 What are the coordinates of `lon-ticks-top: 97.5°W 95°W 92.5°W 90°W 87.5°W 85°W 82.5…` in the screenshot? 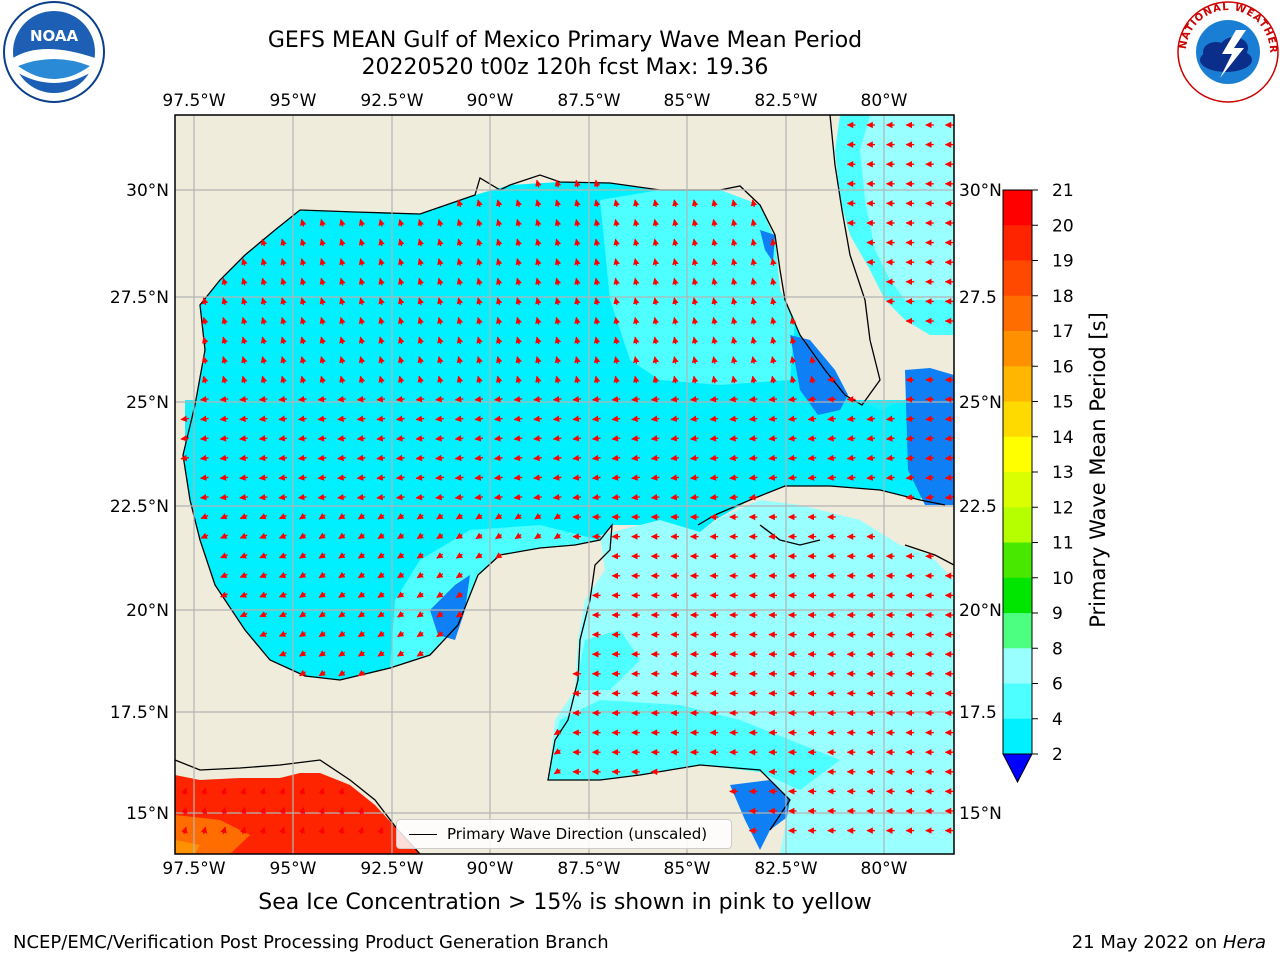 It's located at (534, 101).